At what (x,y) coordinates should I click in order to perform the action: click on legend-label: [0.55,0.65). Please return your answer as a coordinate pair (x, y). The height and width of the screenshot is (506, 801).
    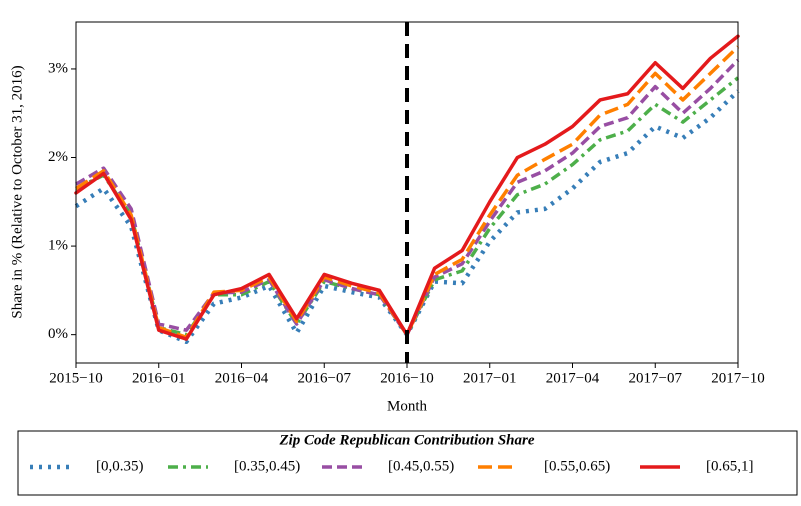
    Looking at the image, I should click on (577, 466).